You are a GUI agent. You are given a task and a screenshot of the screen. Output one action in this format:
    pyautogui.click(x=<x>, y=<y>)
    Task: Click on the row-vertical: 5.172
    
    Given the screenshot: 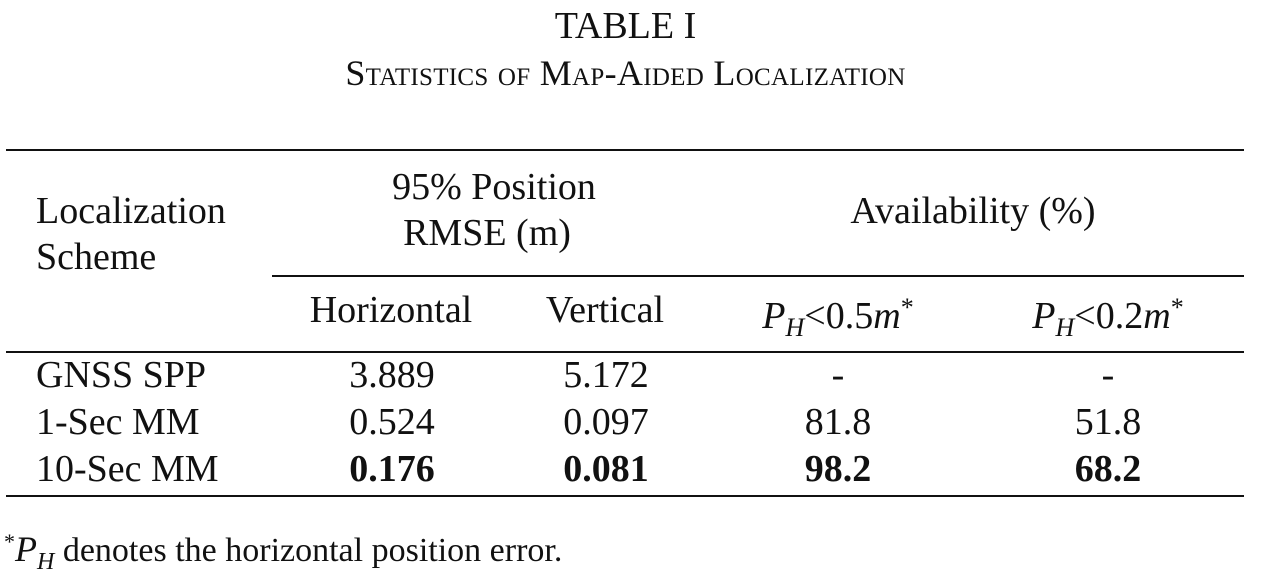 What is the action you would take?
    pyautogui.click(x=606, y=375)
    